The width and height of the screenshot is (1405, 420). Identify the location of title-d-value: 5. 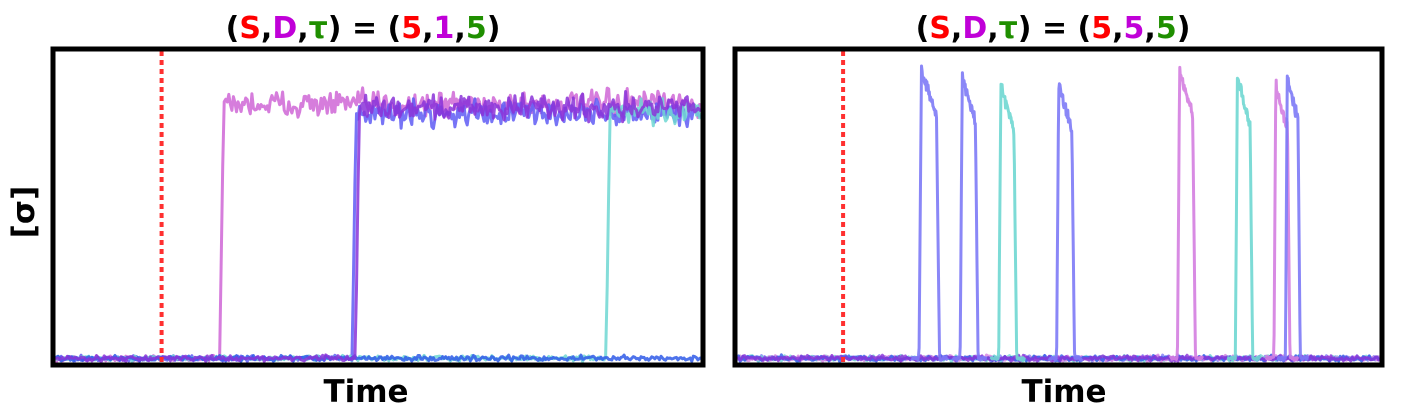
(1134, 28).